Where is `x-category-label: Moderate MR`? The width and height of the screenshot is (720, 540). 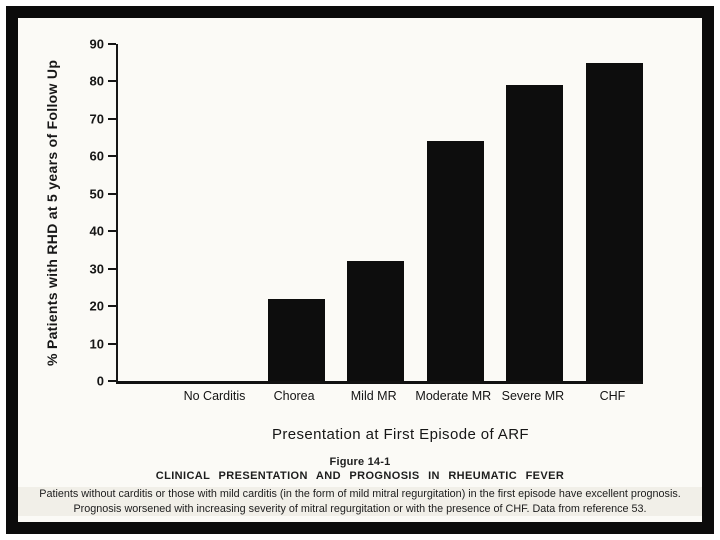 x-category-label: Moderate MR is located at coordinates (453, 396).